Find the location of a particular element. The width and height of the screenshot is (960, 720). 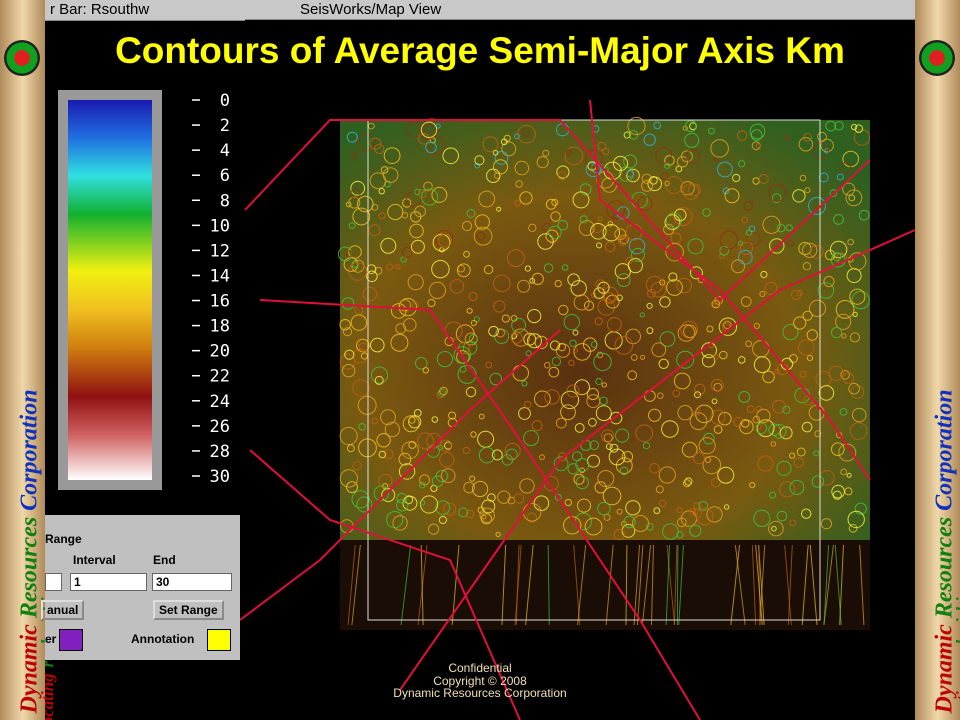

colorbar-tick-label: 2 is located at coordinates (225, 126).